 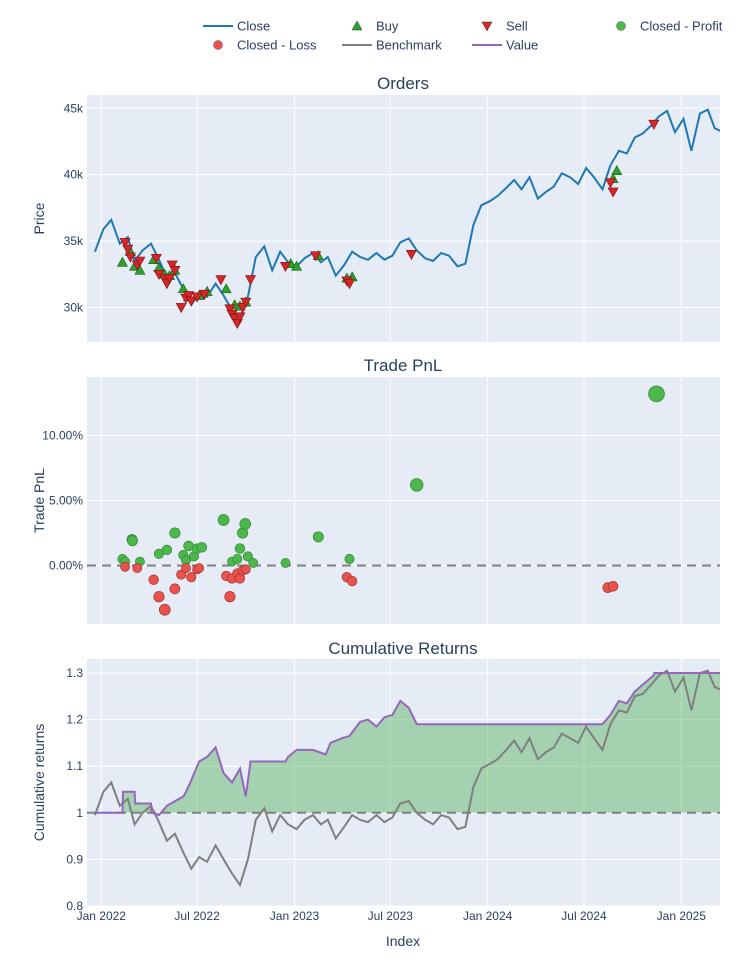 What do you see at coordinates (39, 783) in the screenshot?
I see `y-axis-title: Cumulative returns` at bounding box center [39, 783].